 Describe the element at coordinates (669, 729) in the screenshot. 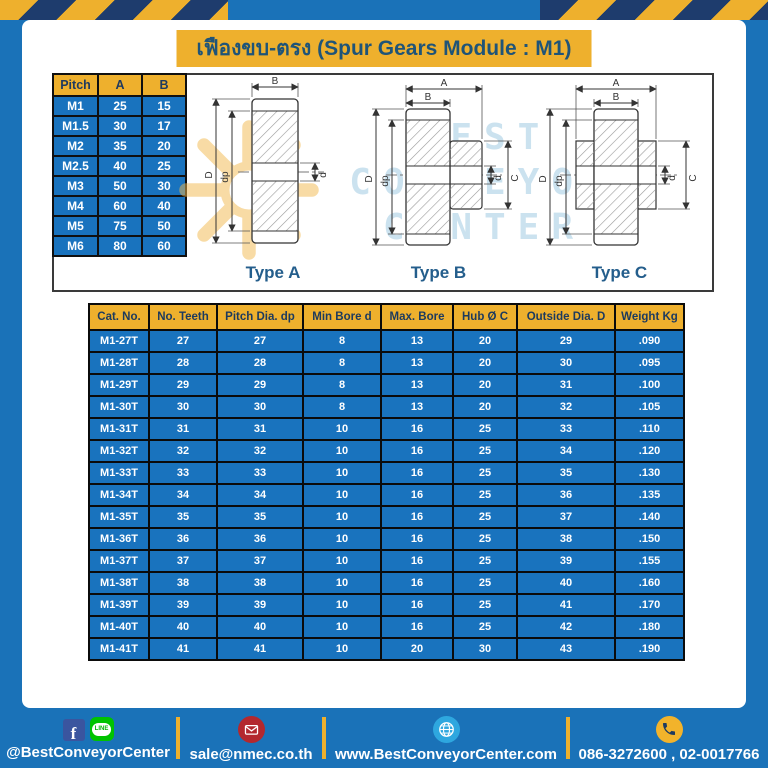

I see `phone-icon` at that location.